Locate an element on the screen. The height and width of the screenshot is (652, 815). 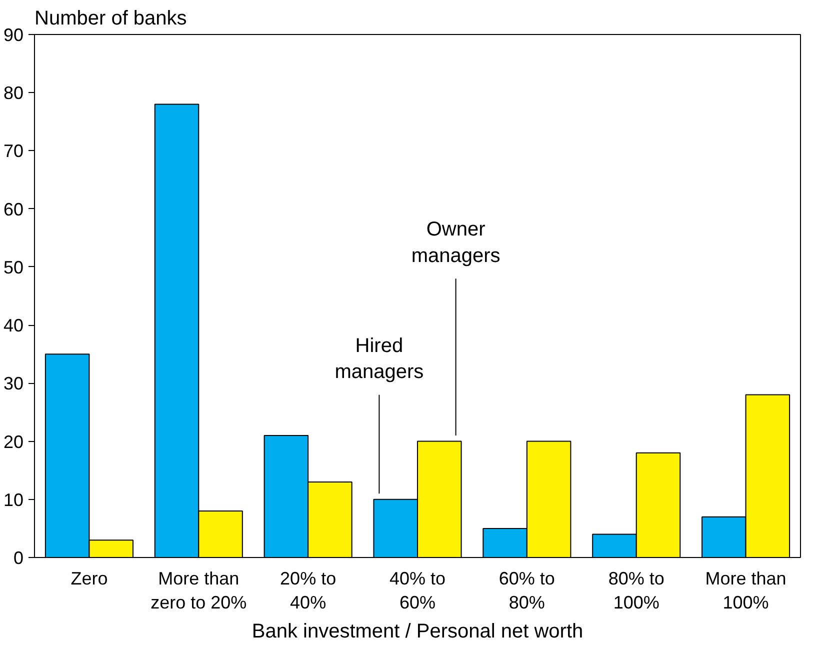
y-tick-label: 90 is located at coordinates (13, 35).